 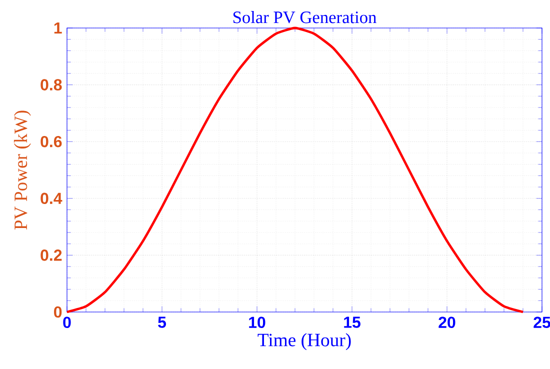 I want to click on y-tick-label: 0.8, so click(x=51, y=84).